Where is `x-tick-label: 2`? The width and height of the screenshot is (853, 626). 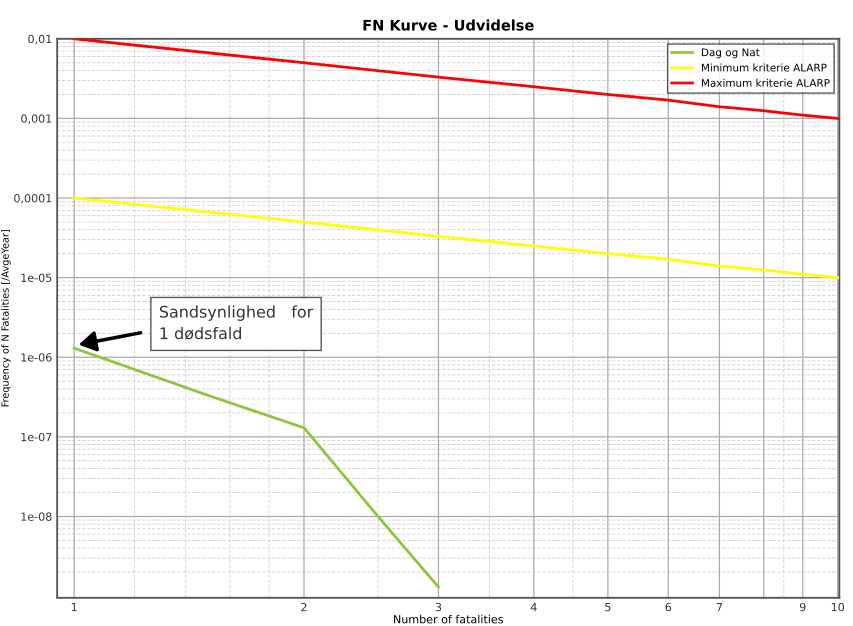
x-tick-label: 2 is located at coordinates (303, 607).